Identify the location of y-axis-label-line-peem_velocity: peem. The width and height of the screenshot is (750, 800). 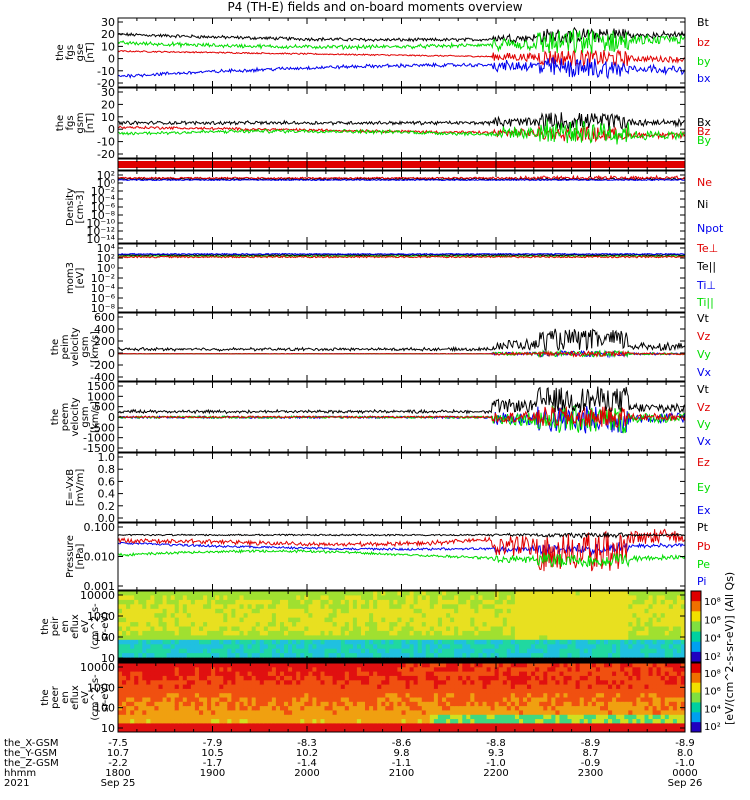
(65, 417).